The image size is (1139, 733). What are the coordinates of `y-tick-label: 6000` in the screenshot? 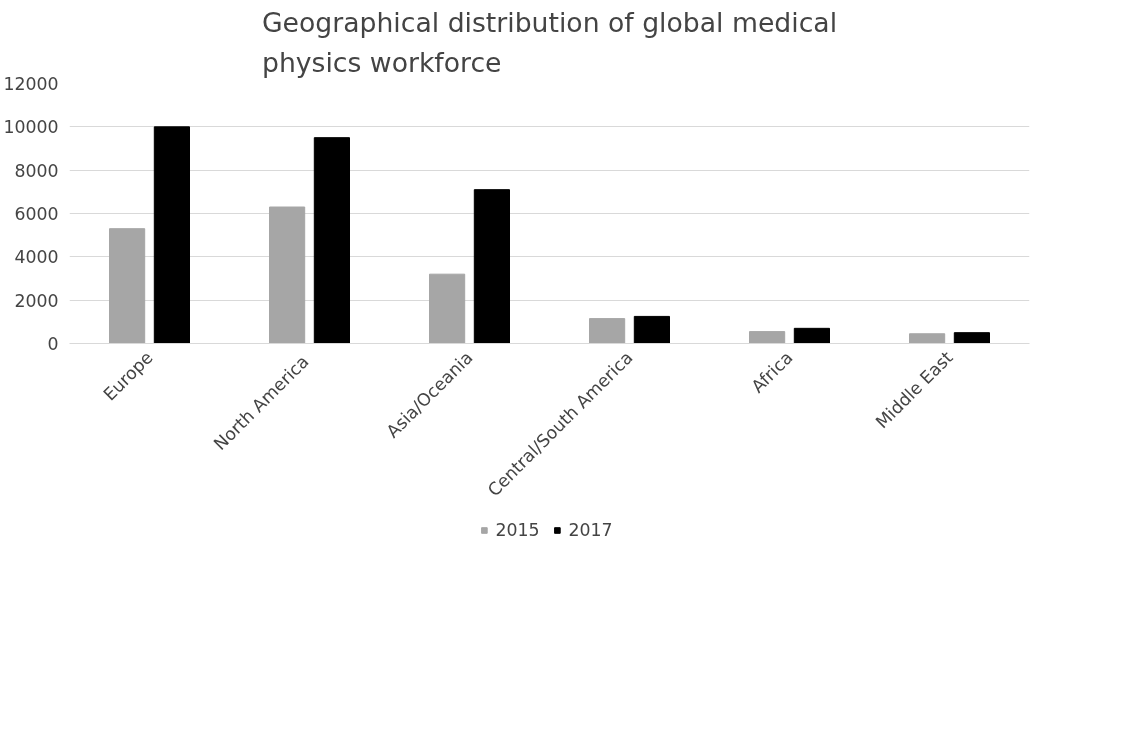 It's located at (36, 214).